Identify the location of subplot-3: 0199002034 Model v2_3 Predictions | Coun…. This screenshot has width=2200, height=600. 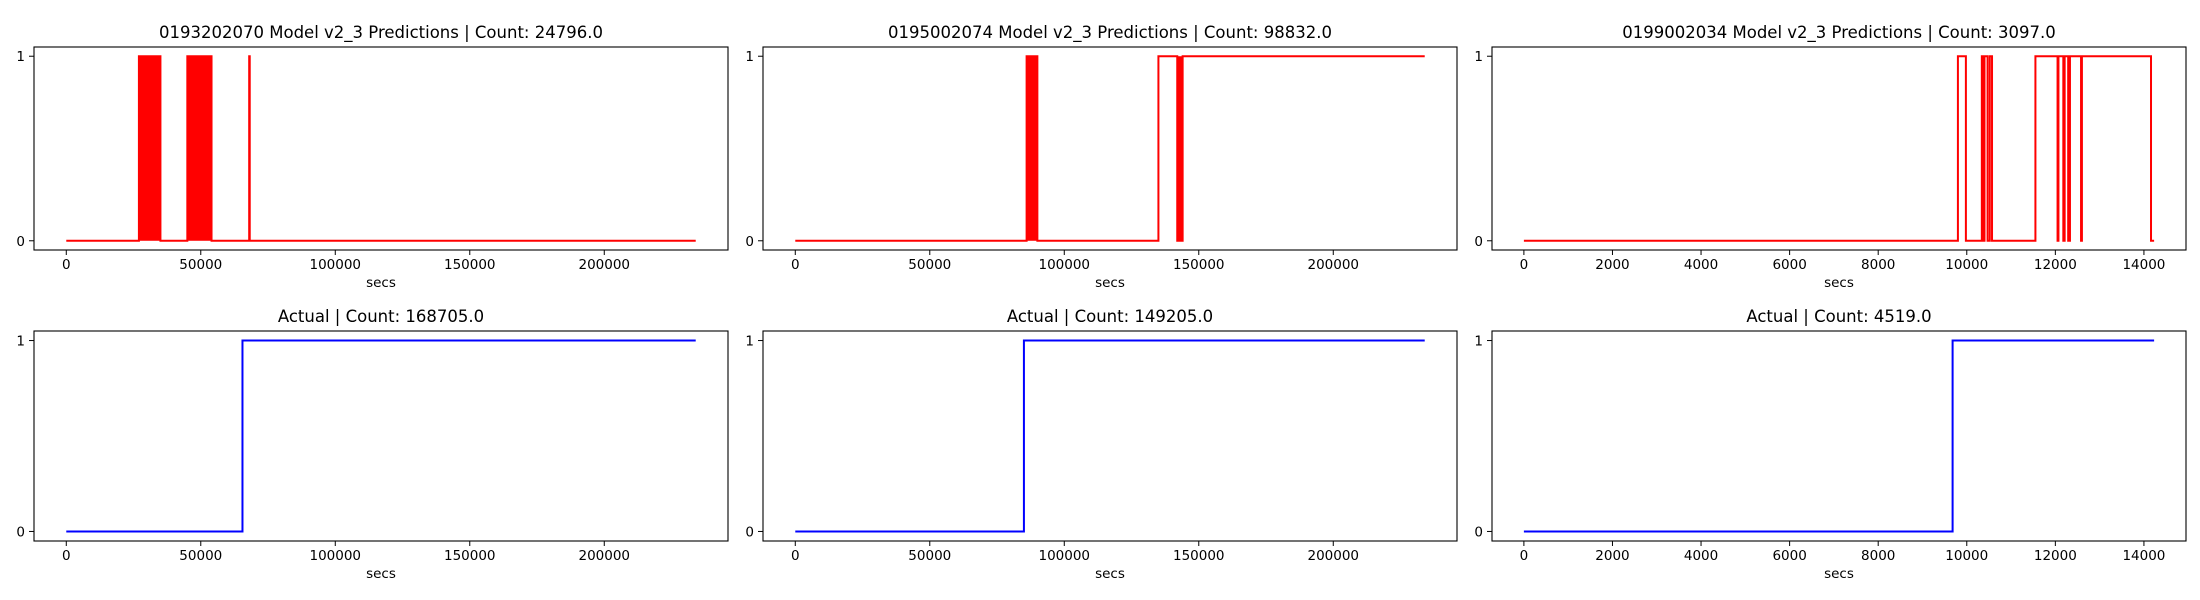
(1830, 157).